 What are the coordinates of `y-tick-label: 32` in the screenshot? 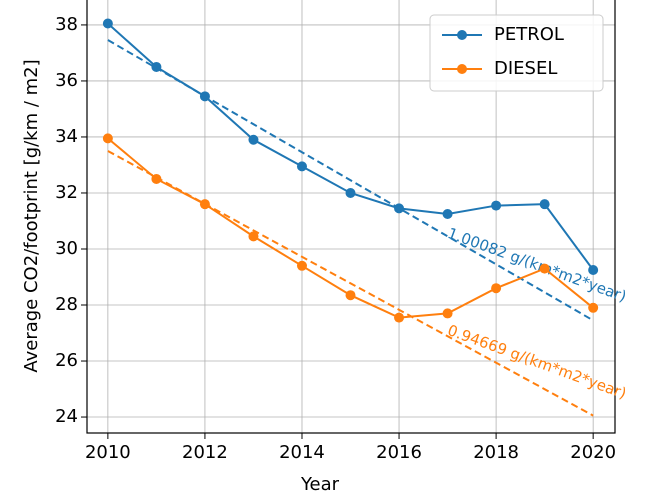 It's located at (66, 192).